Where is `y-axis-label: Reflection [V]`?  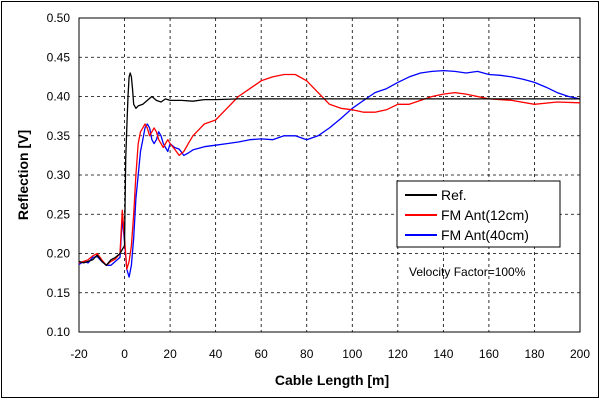 y-axis-label: Reflection [V] is located at coordinates (23, 175).